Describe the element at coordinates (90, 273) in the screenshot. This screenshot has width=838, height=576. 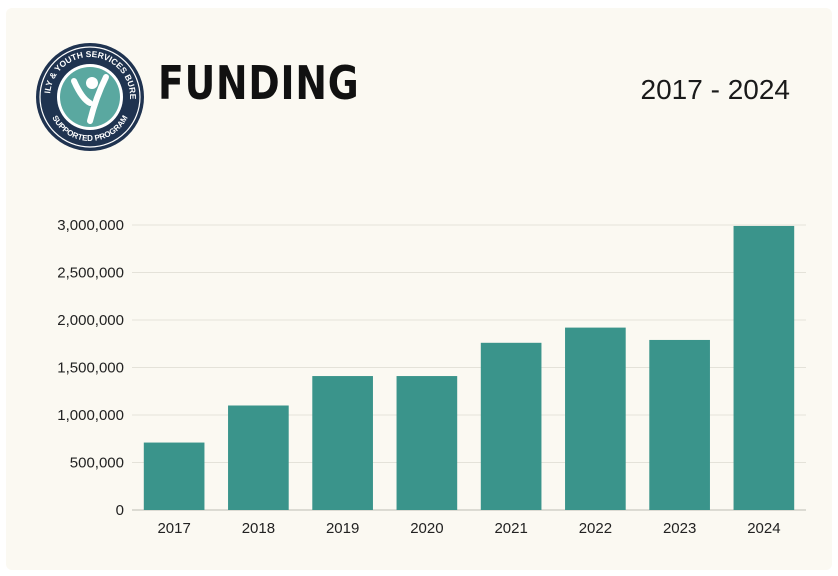
I see `y-tick-label: 2,500,000` at that location.